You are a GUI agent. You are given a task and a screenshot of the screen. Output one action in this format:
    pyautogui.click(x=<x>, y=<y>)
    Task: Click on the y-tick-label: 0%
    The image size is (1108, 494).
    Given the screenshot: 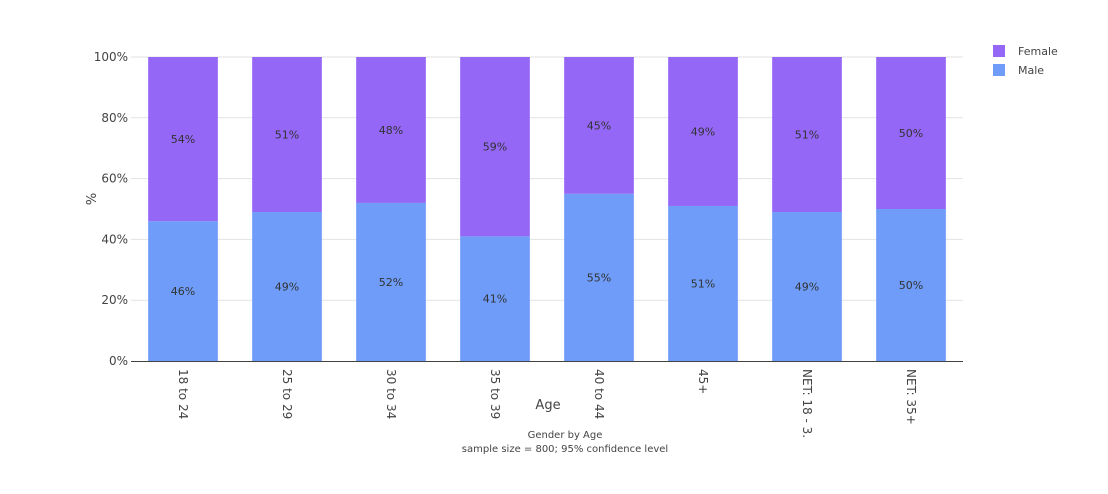 What is the action you would take?
    pyautogui.click(x=118, y=361)
    